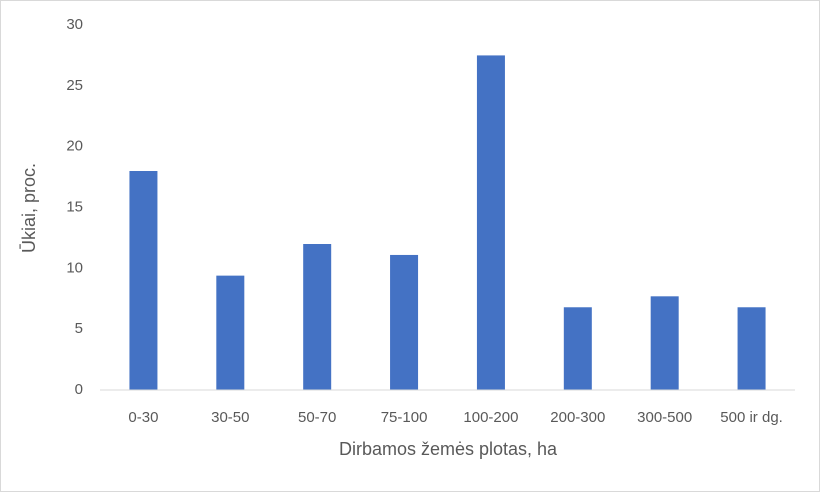  What do you see at coordinates (751, 417) in the screenshot?
I see `x-tick-label: 500 ir dg.` at bounding box center [751, 417].